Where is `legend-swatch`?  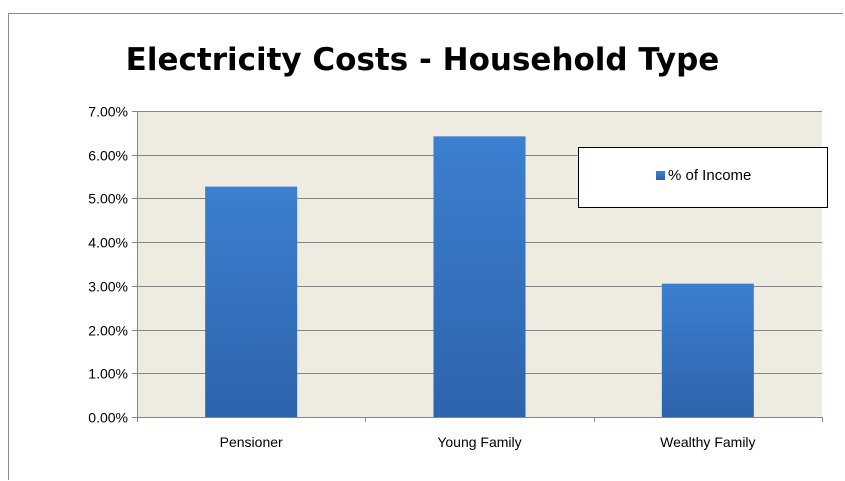 legend-swatch is located at coordinates (660, 175).